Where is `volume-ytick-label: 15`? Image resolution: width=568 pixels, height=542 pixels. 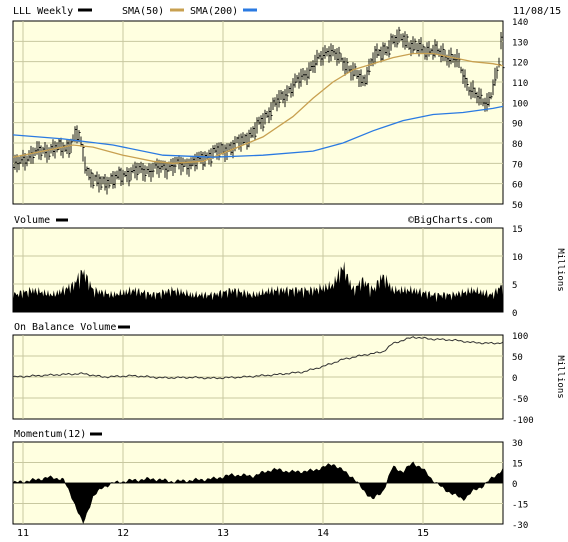
volume-ytick-label: 15 is located at coordinates (517, 230).